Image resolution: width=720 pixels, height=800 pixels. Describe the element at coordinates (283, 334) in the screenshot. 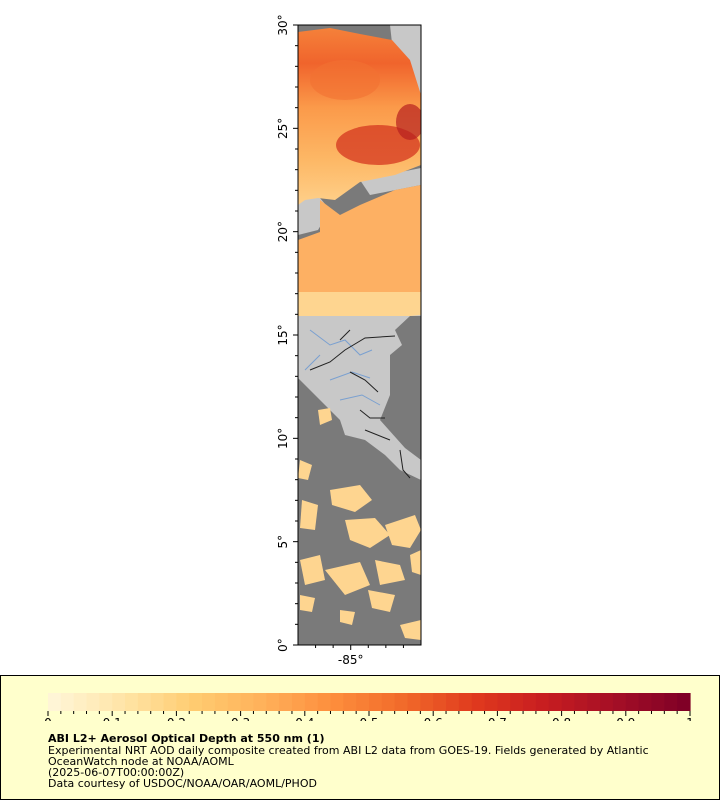

I see `lat-label: 15°` at that location.